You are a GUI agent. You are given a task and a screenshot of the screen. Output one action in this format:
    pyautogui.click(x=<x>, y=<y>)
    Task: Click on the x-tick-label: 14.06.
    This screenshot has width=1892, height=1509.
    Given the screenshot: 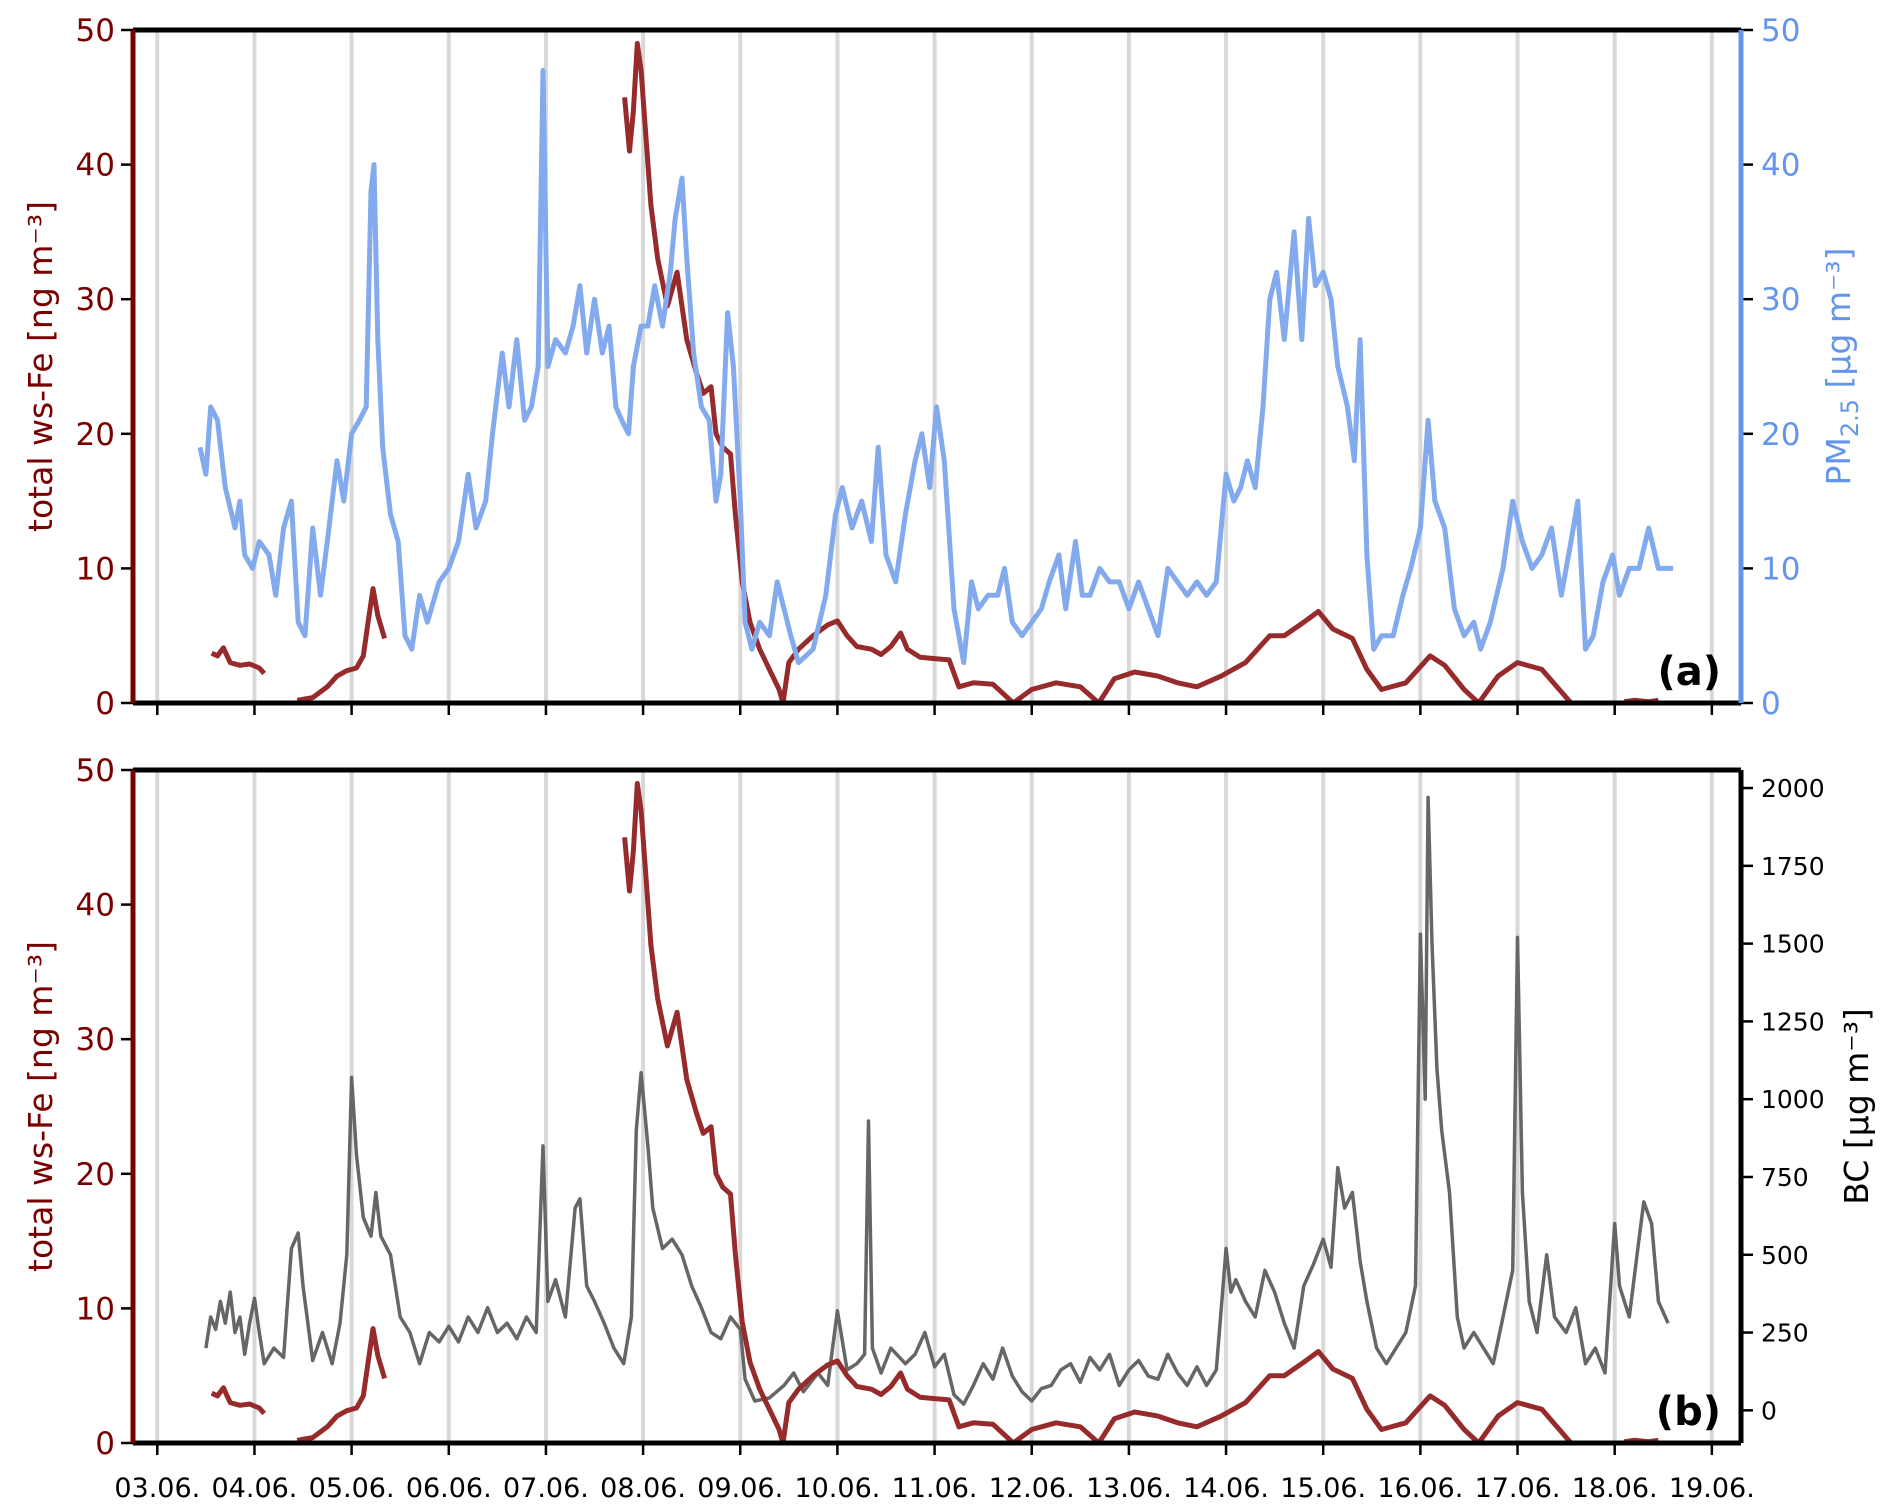 What is the action you would take?
    pyautogui.click(x=1226, y=1488)
    